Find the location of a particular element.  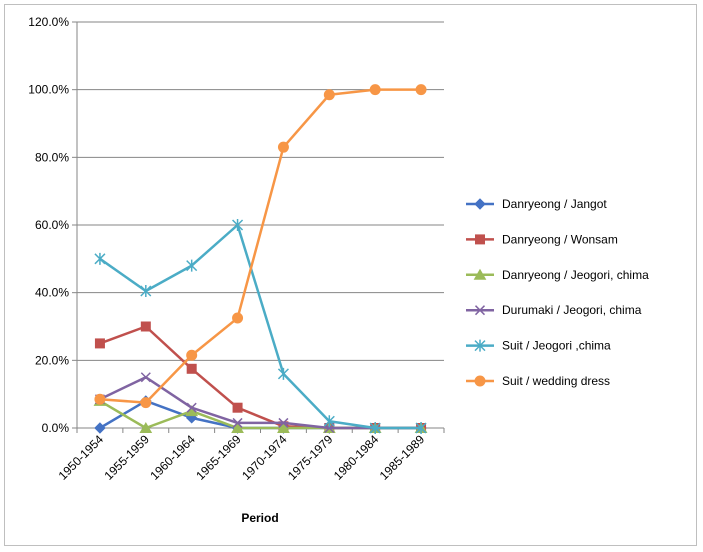

y-tick-label: 60.0% is located at coordinates (52, 225).